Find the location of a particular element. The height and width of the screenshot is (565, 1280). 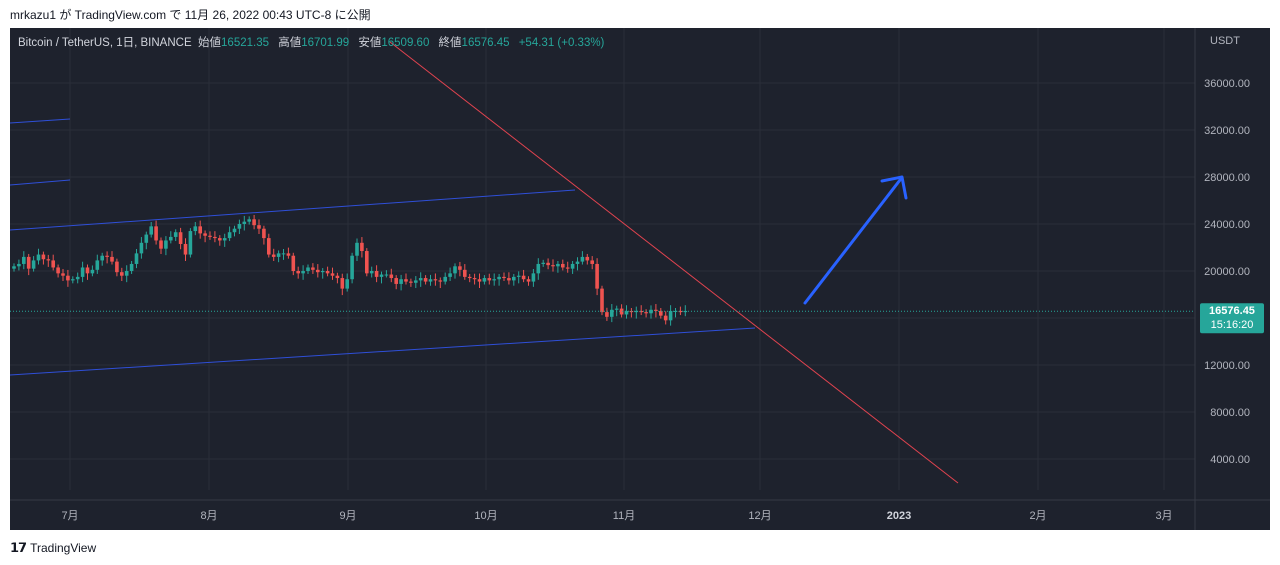

tradingview-footer: 𝟭𝟳 TradingView is located at coordinates (53, 548).